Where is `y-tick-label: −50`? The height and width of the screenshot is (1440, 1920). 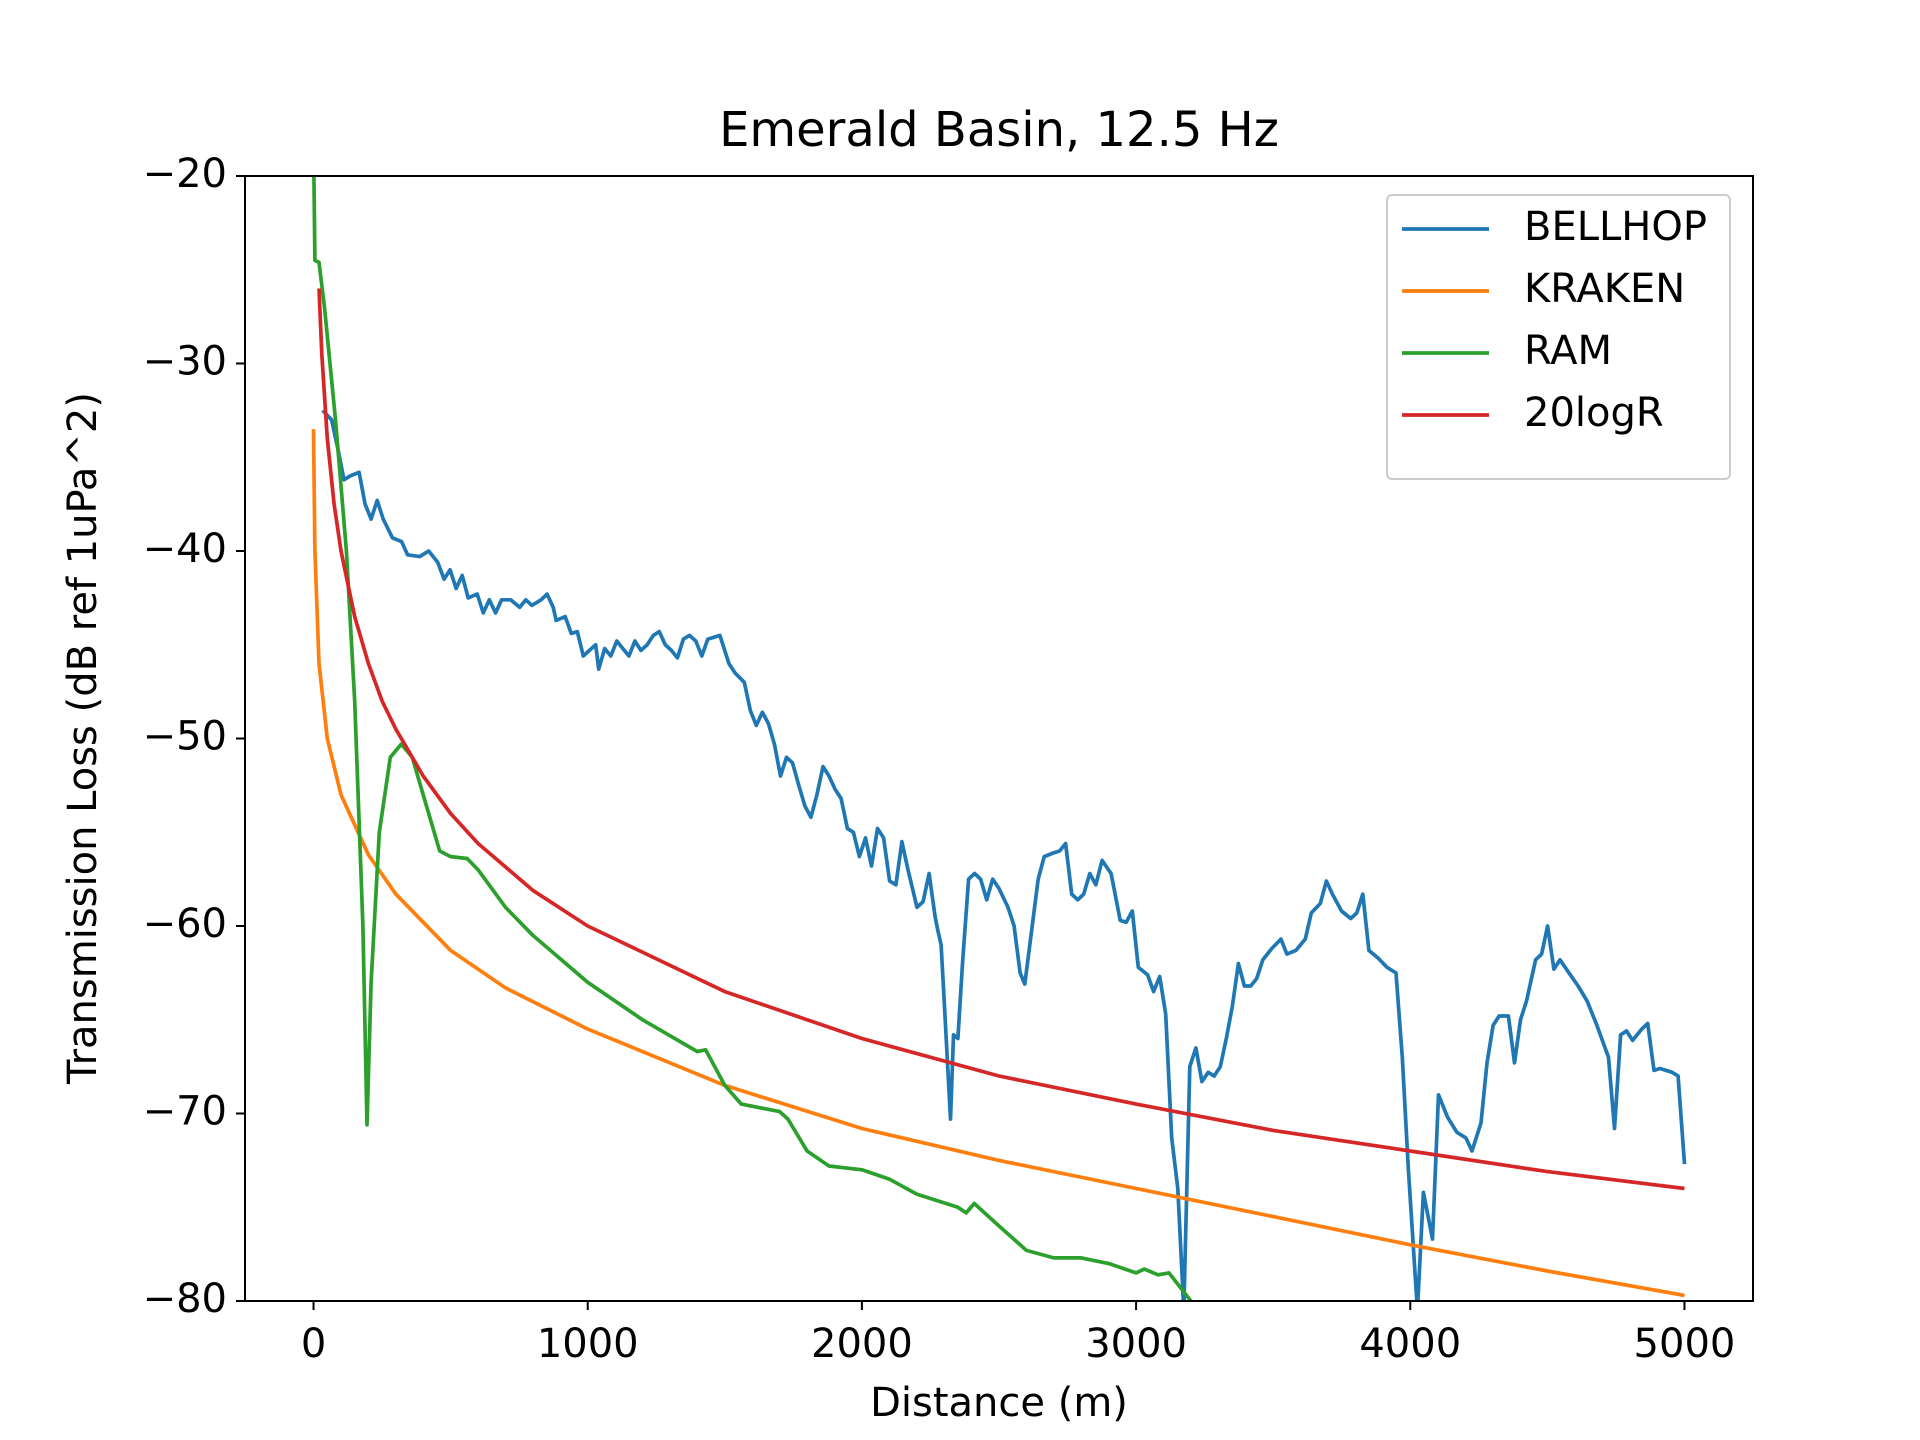
y-tick-label: −50 is located at coordinates (185, 737).